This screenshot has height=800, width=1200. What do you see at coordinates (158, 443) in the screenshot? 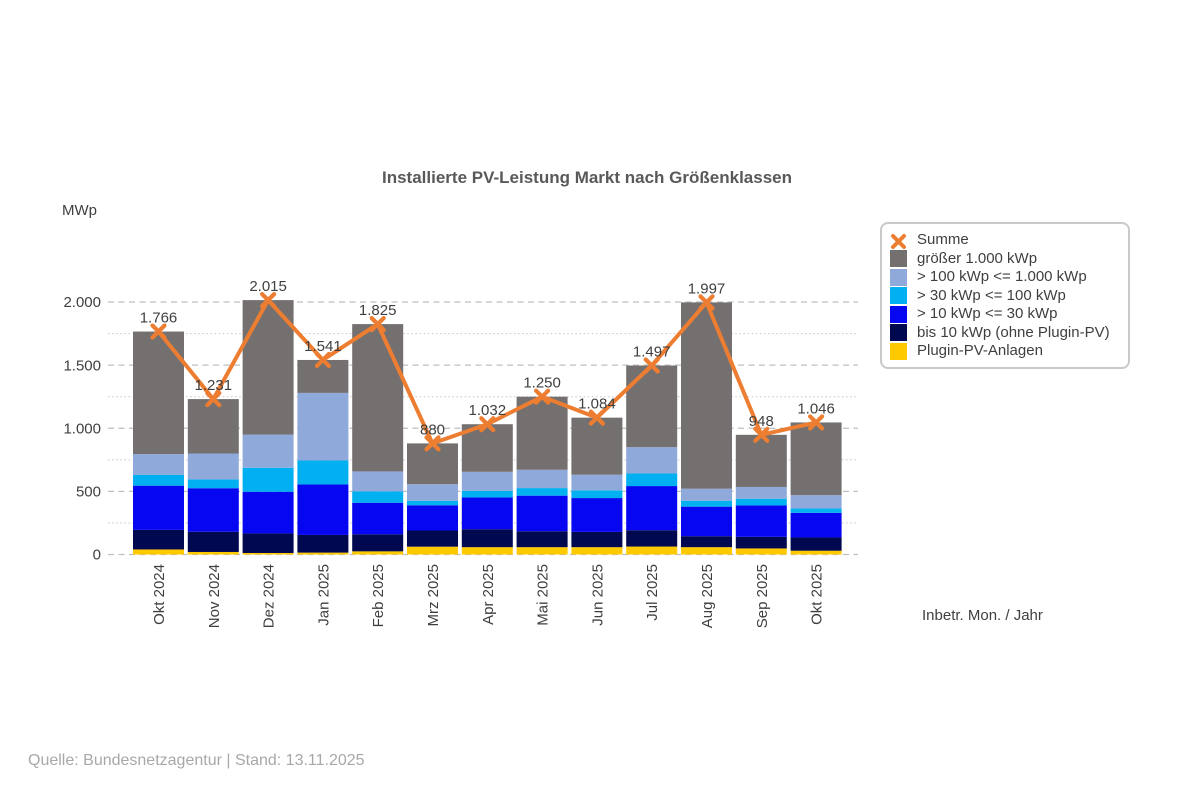
I see `bar-okt-2024` at bounding box center [158, 443].